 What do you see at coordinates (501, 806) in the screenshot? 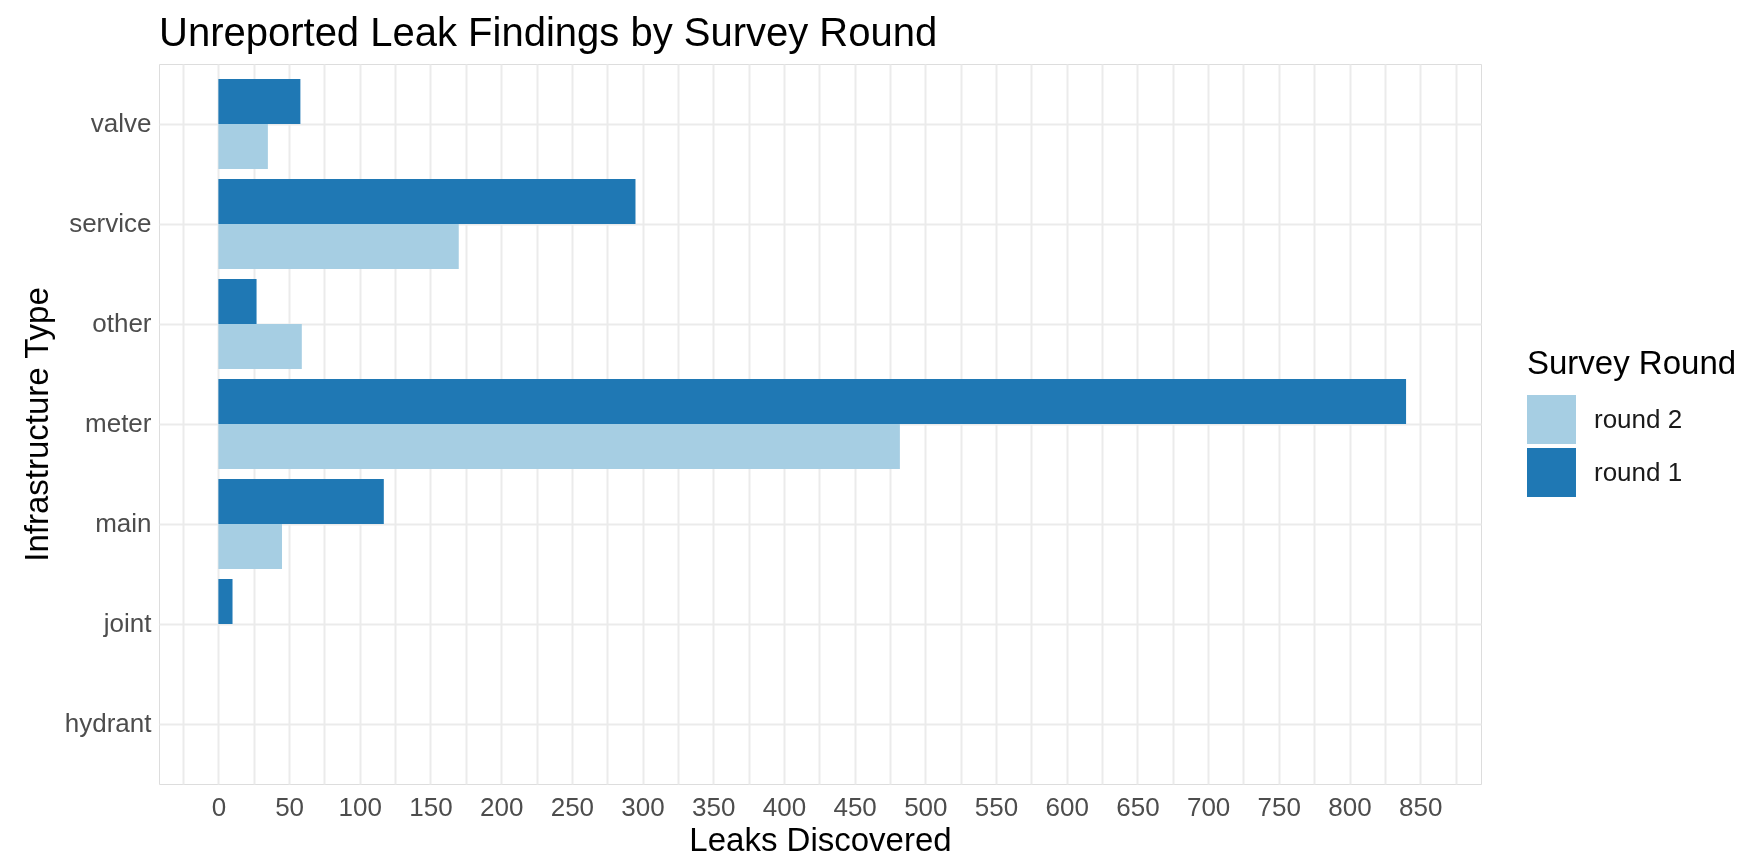
I see `x-tick-label: 200` at bounding box center [501, 806].